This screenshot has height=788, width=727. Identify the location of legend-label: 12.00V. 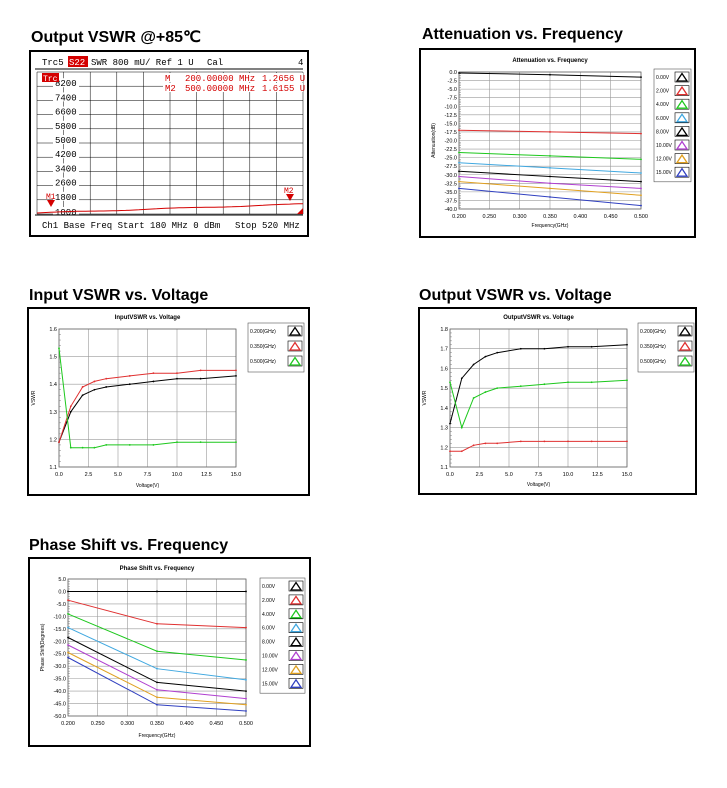
(270, 670).